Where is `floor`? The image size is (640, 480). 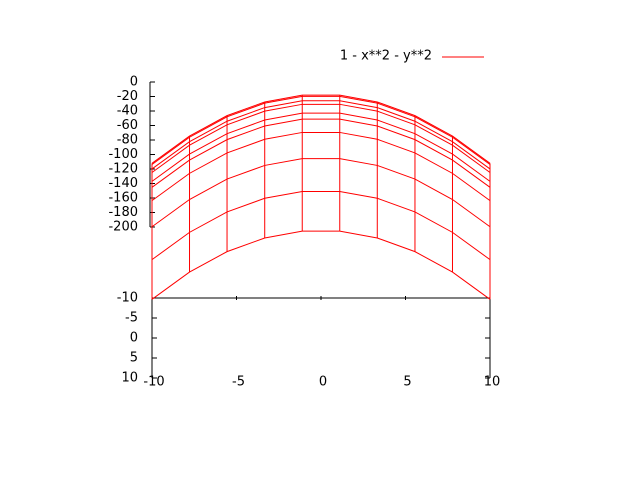 floor is located at coordinates (321, 337).